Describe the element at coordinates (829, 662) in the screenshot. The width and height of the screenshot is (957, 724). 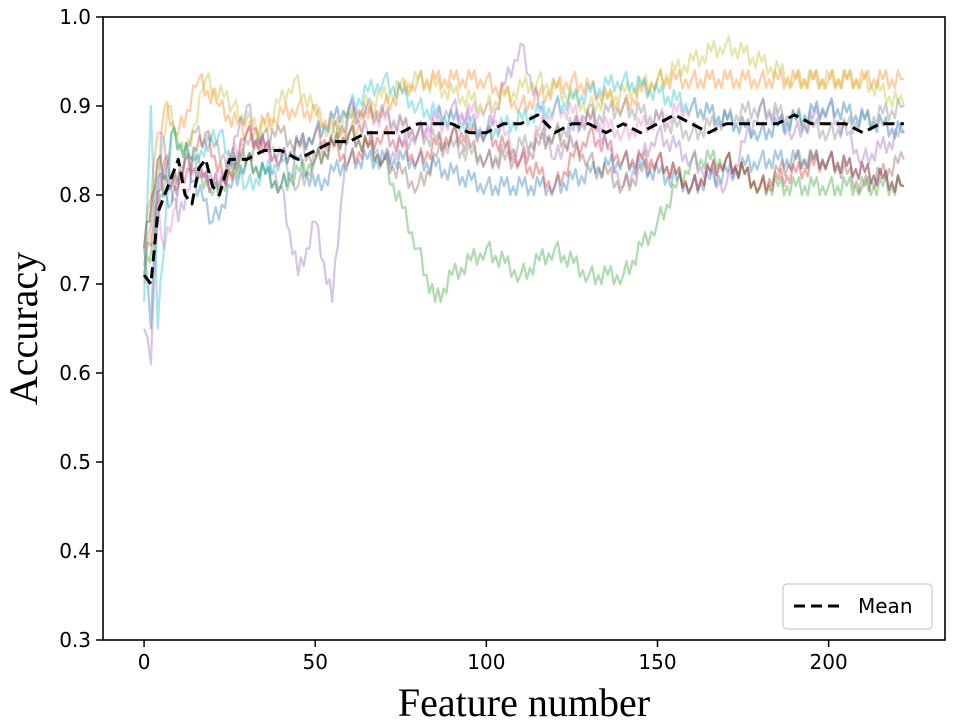
I see `x-tick-label: 200` at that location.